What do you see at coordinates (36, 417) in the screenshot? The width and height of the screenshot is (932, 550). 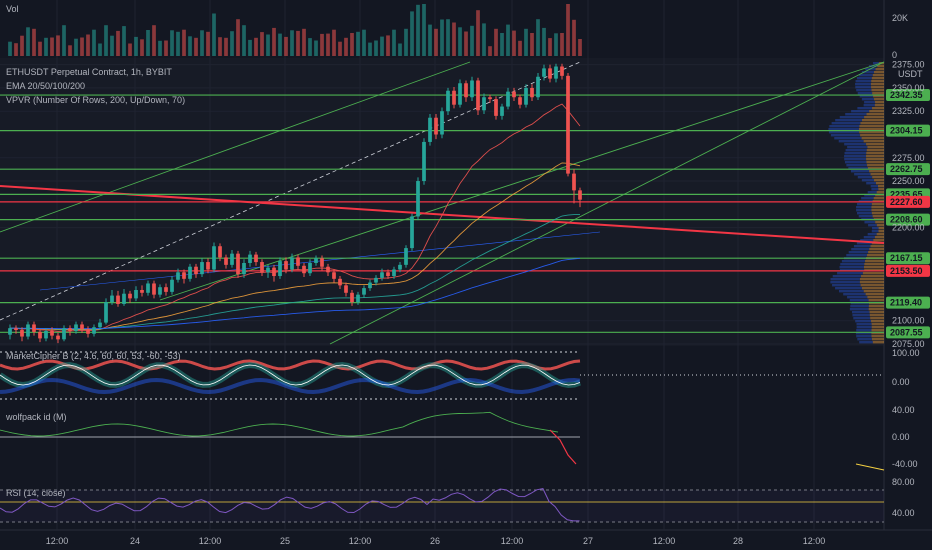 I see `wolfpack-label: wolfpack id (M)` at bounding box center [36, 417].